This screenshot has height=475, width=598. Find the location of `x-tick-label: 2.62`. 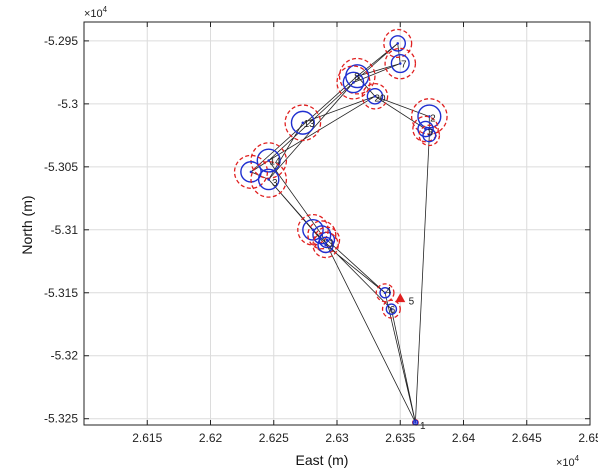

x-tick-label: 2.62 is located at coordinates (211, 438).